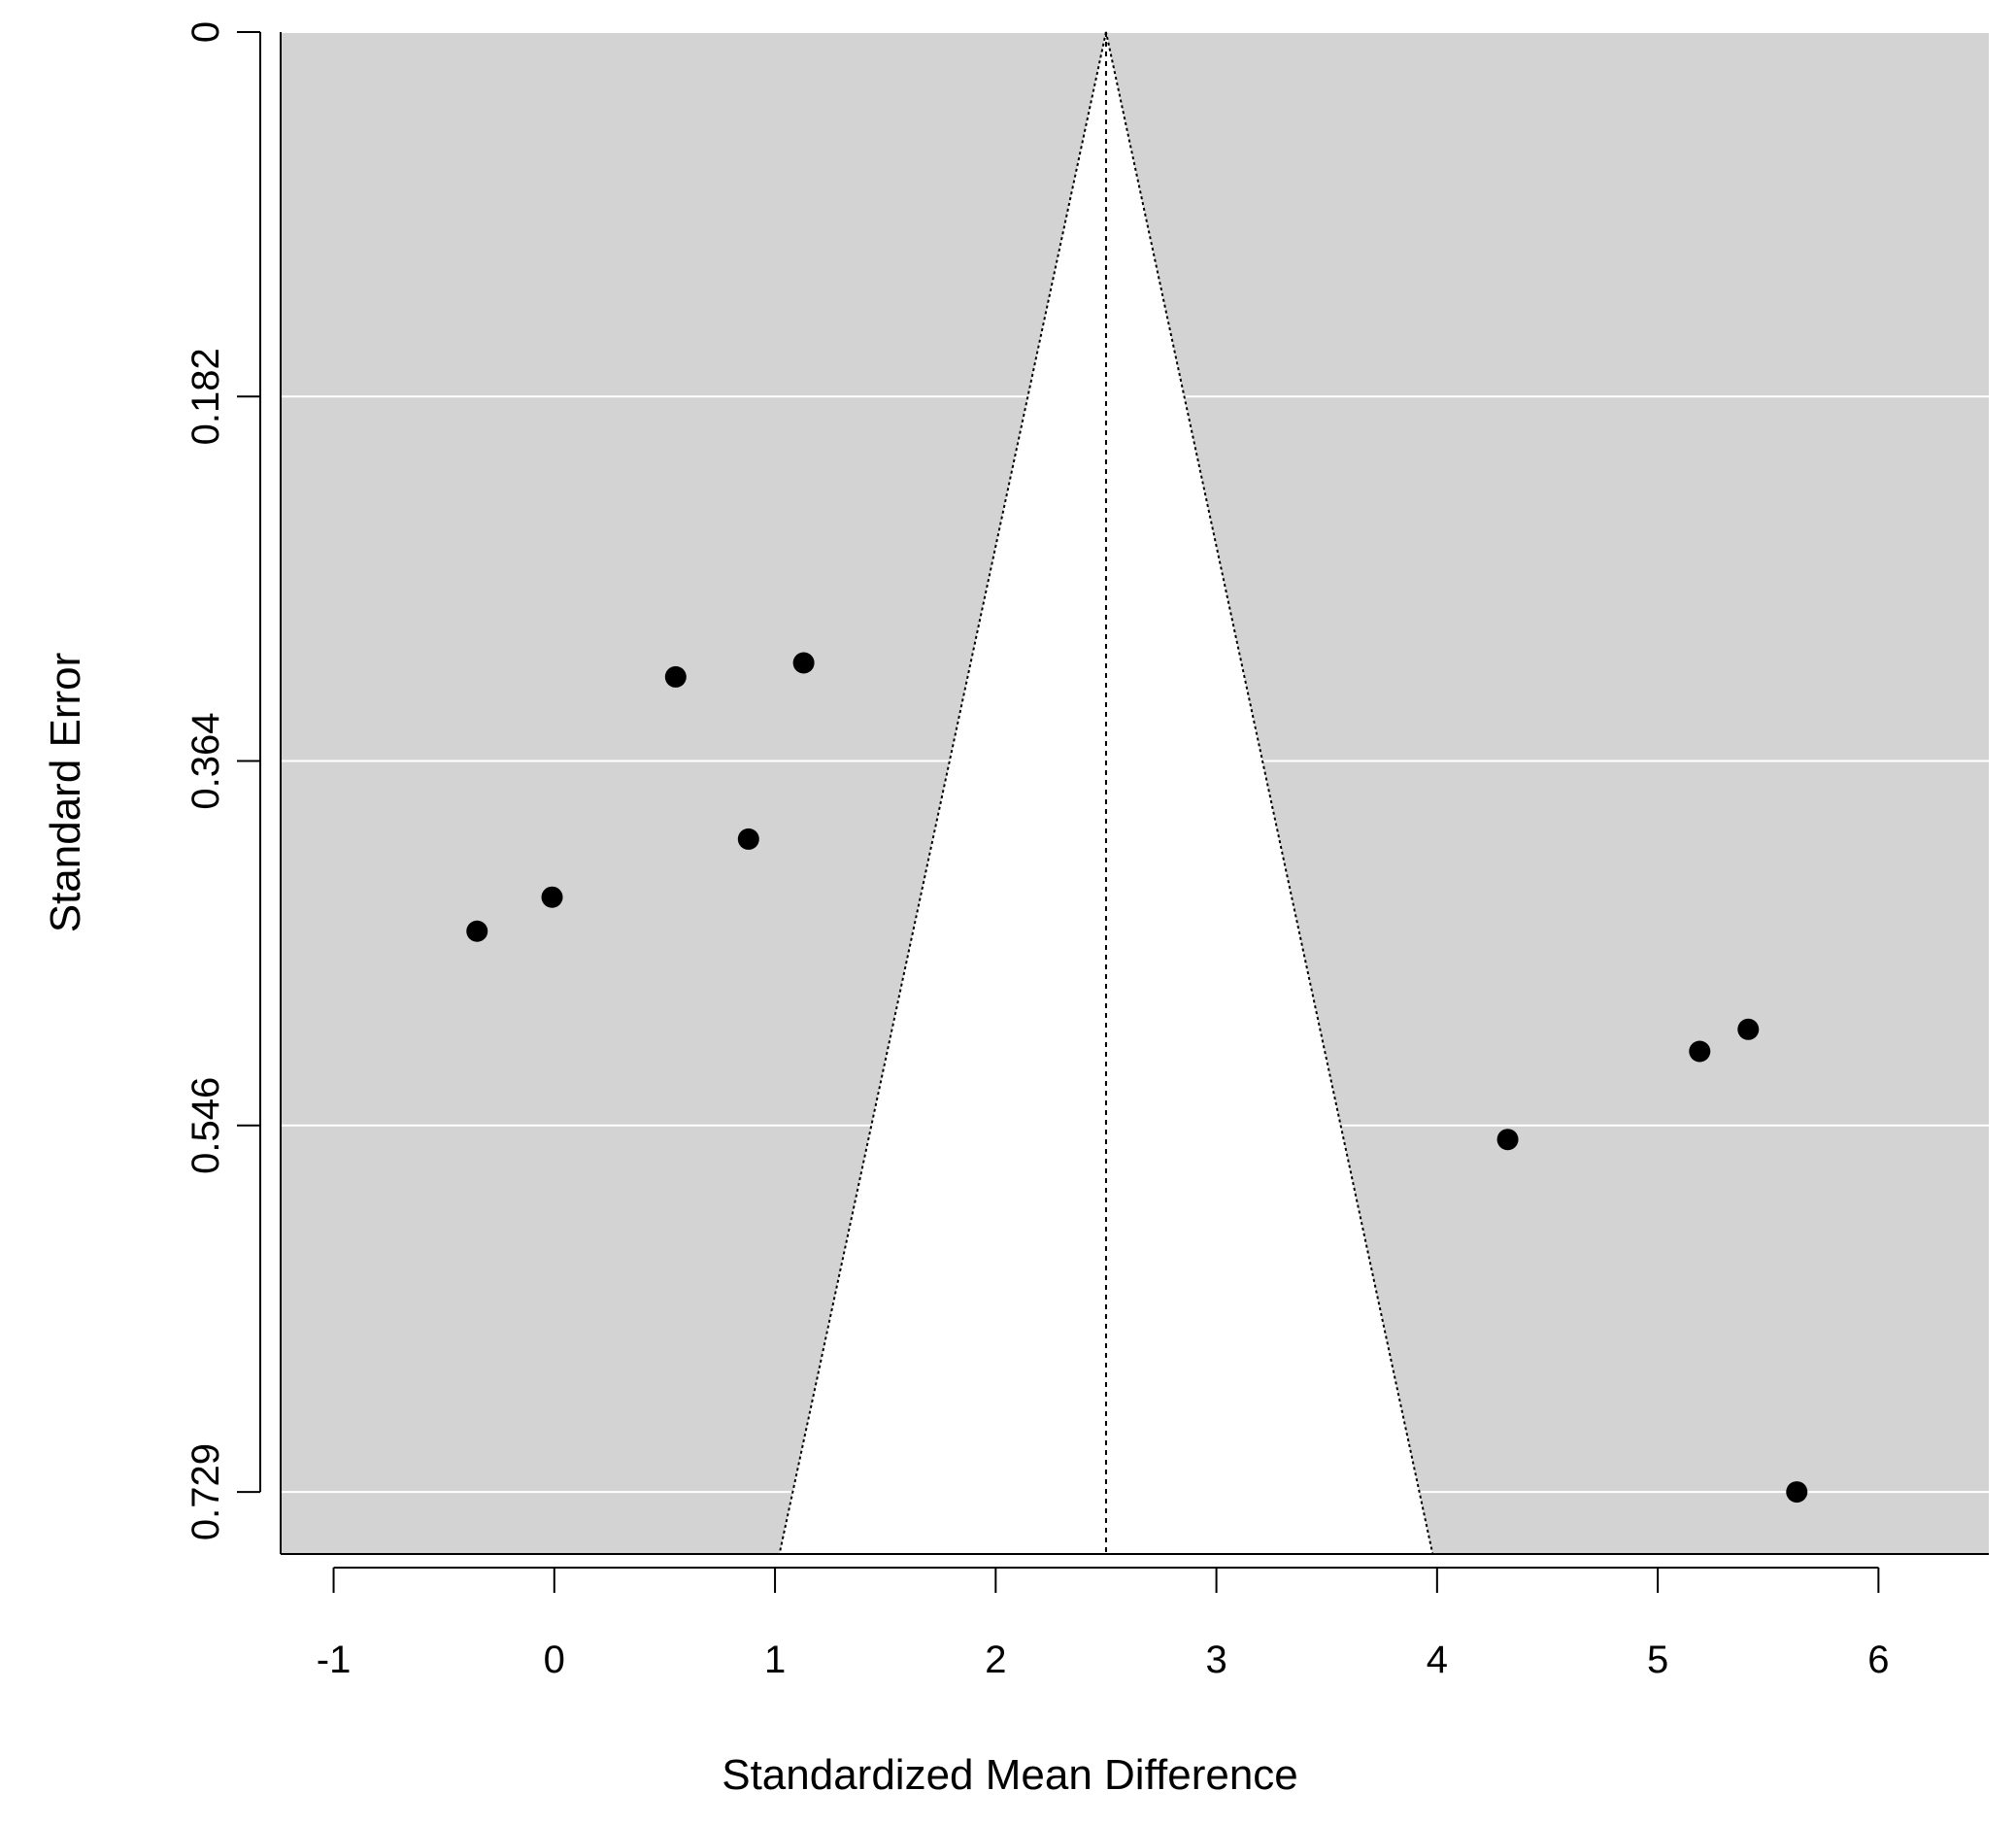  What do you see at coordinates (233, 787) in the screenshot?
I see `y-axis: 0 0.182 0.364 0.546 0.729` at bounding box center [233, 787].